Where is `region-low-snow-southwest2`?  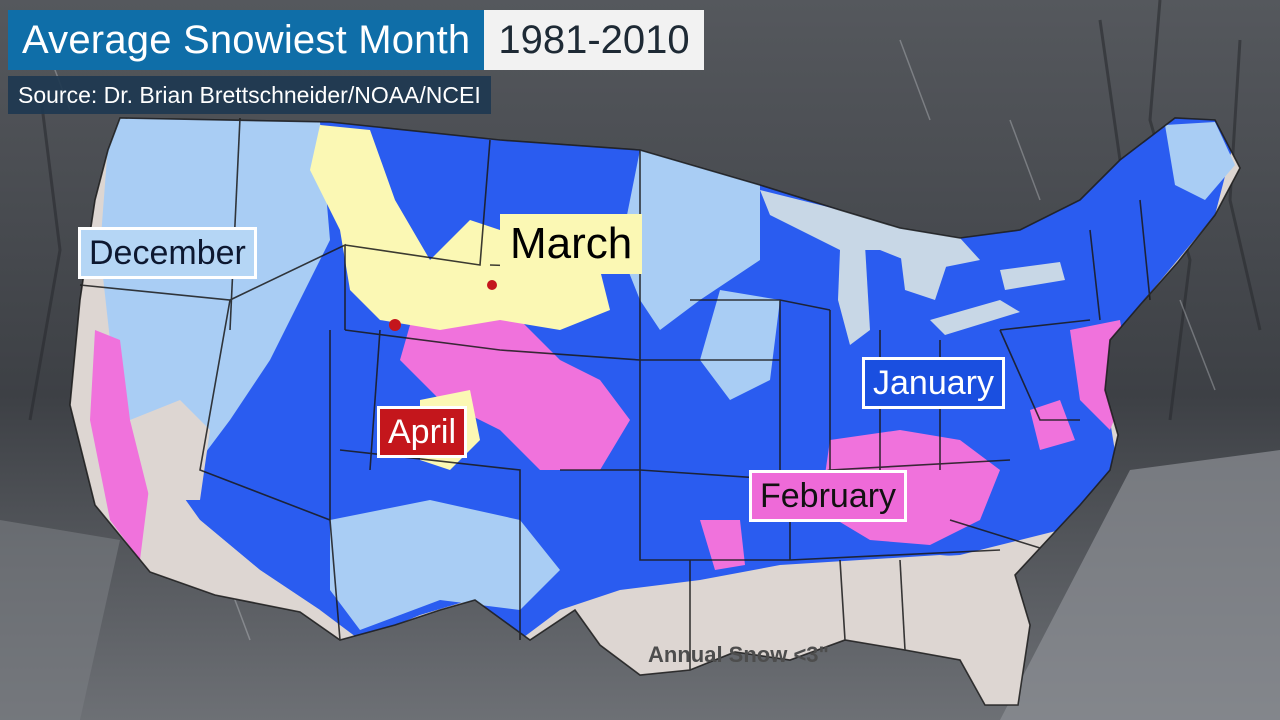
region-low-snow-southwest2 is located at coordinates (170, 450).